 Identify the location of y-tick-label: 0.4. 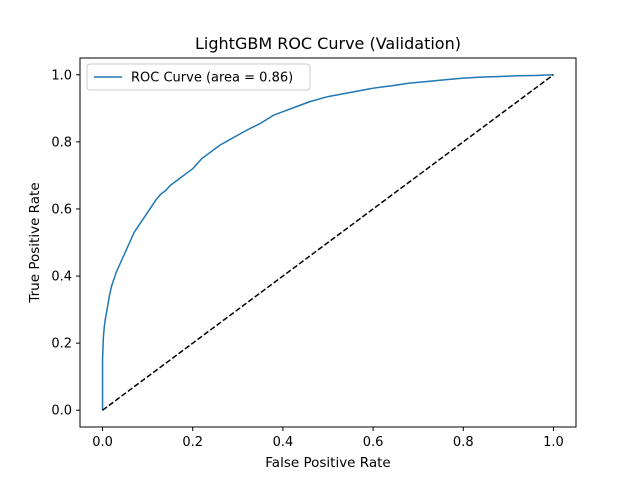
(61, 277).